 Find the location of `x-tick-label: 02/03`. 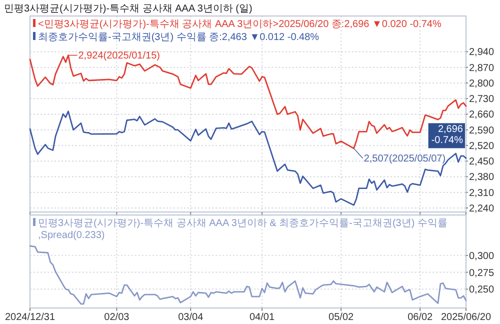

x-tick-label: 02/03 is located at coordinates (117, 317).